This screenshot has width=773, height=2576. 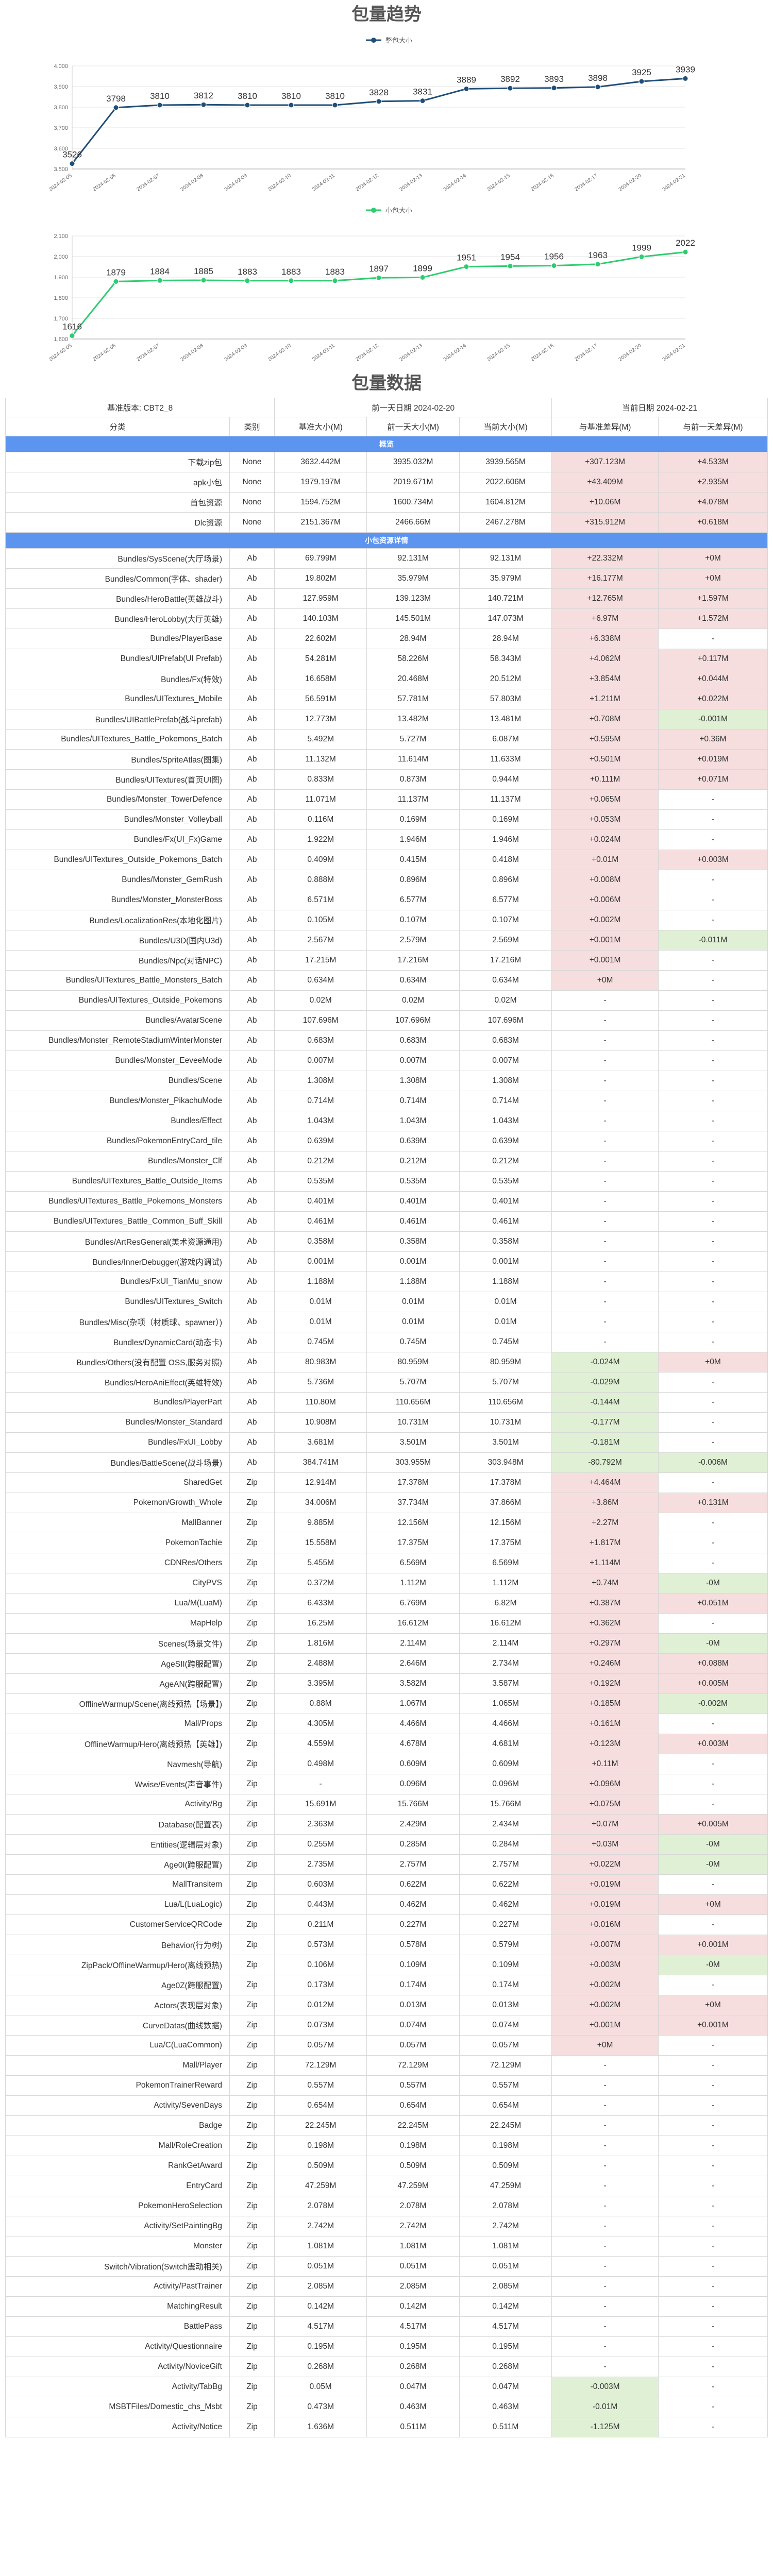 What do you see at coordinates (605, 699) in the screenshot?
I see `diff-baseline-cell: +1.211M` at bounding box center [605, 699].